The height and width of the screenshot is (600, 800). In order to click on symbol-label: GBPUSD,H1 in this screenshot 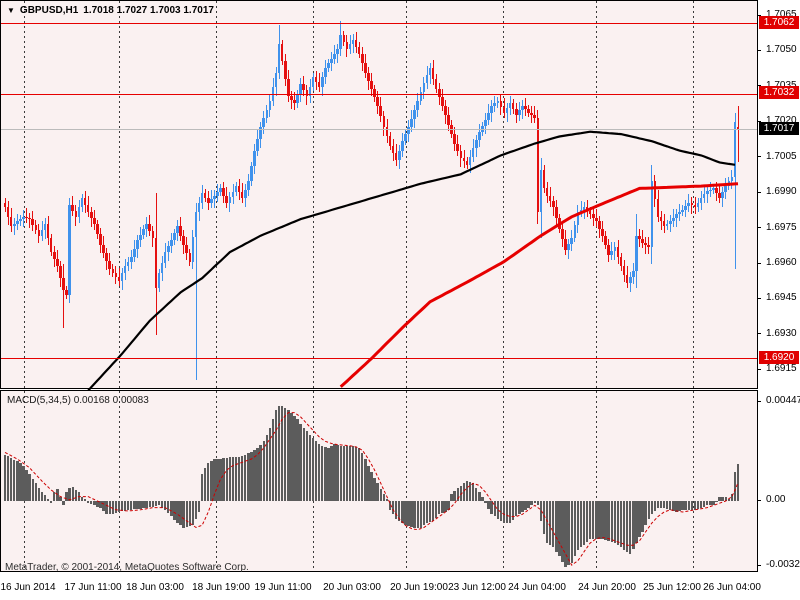, I will do `click(49, 10)`.